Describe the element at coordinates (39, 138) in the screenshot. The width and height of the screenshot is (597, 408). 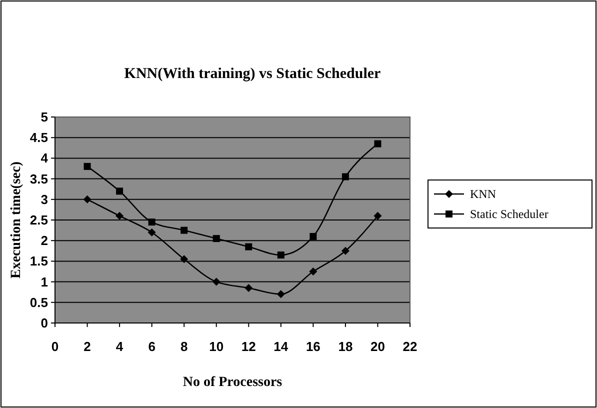
I see `y-tick-label: 4.5` at that location.